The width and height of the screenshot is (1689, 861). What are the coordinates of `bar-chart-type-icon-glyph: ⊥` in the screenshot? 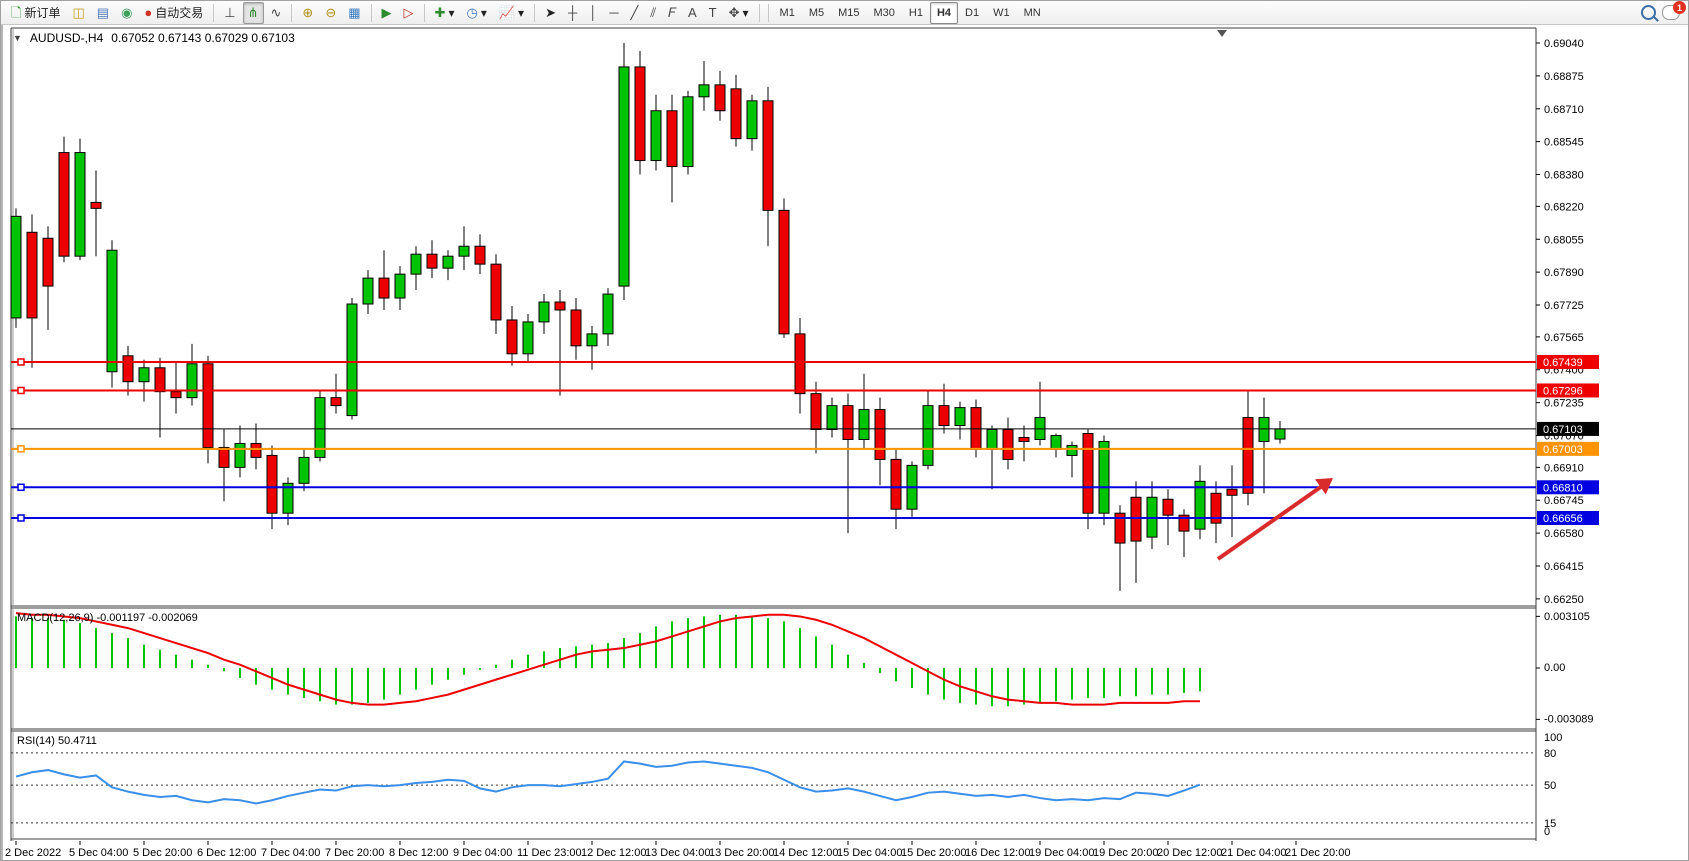 It's located at (230, 12).